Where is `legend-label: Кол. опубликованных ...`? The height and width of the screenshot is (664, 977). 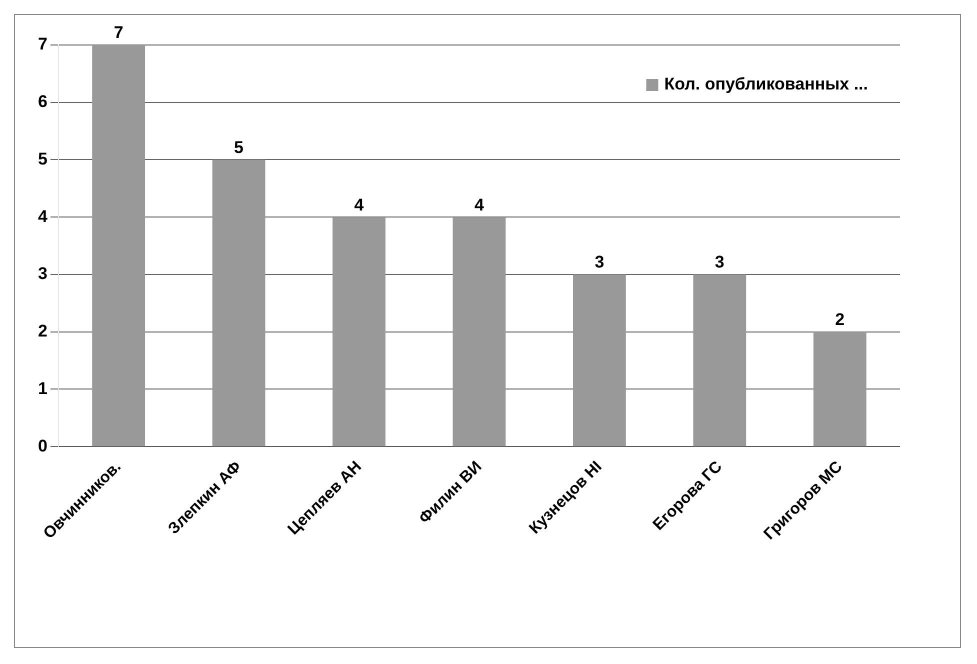
legend-label: Кол. опубликованных ... is located at coordinates (766, 84).